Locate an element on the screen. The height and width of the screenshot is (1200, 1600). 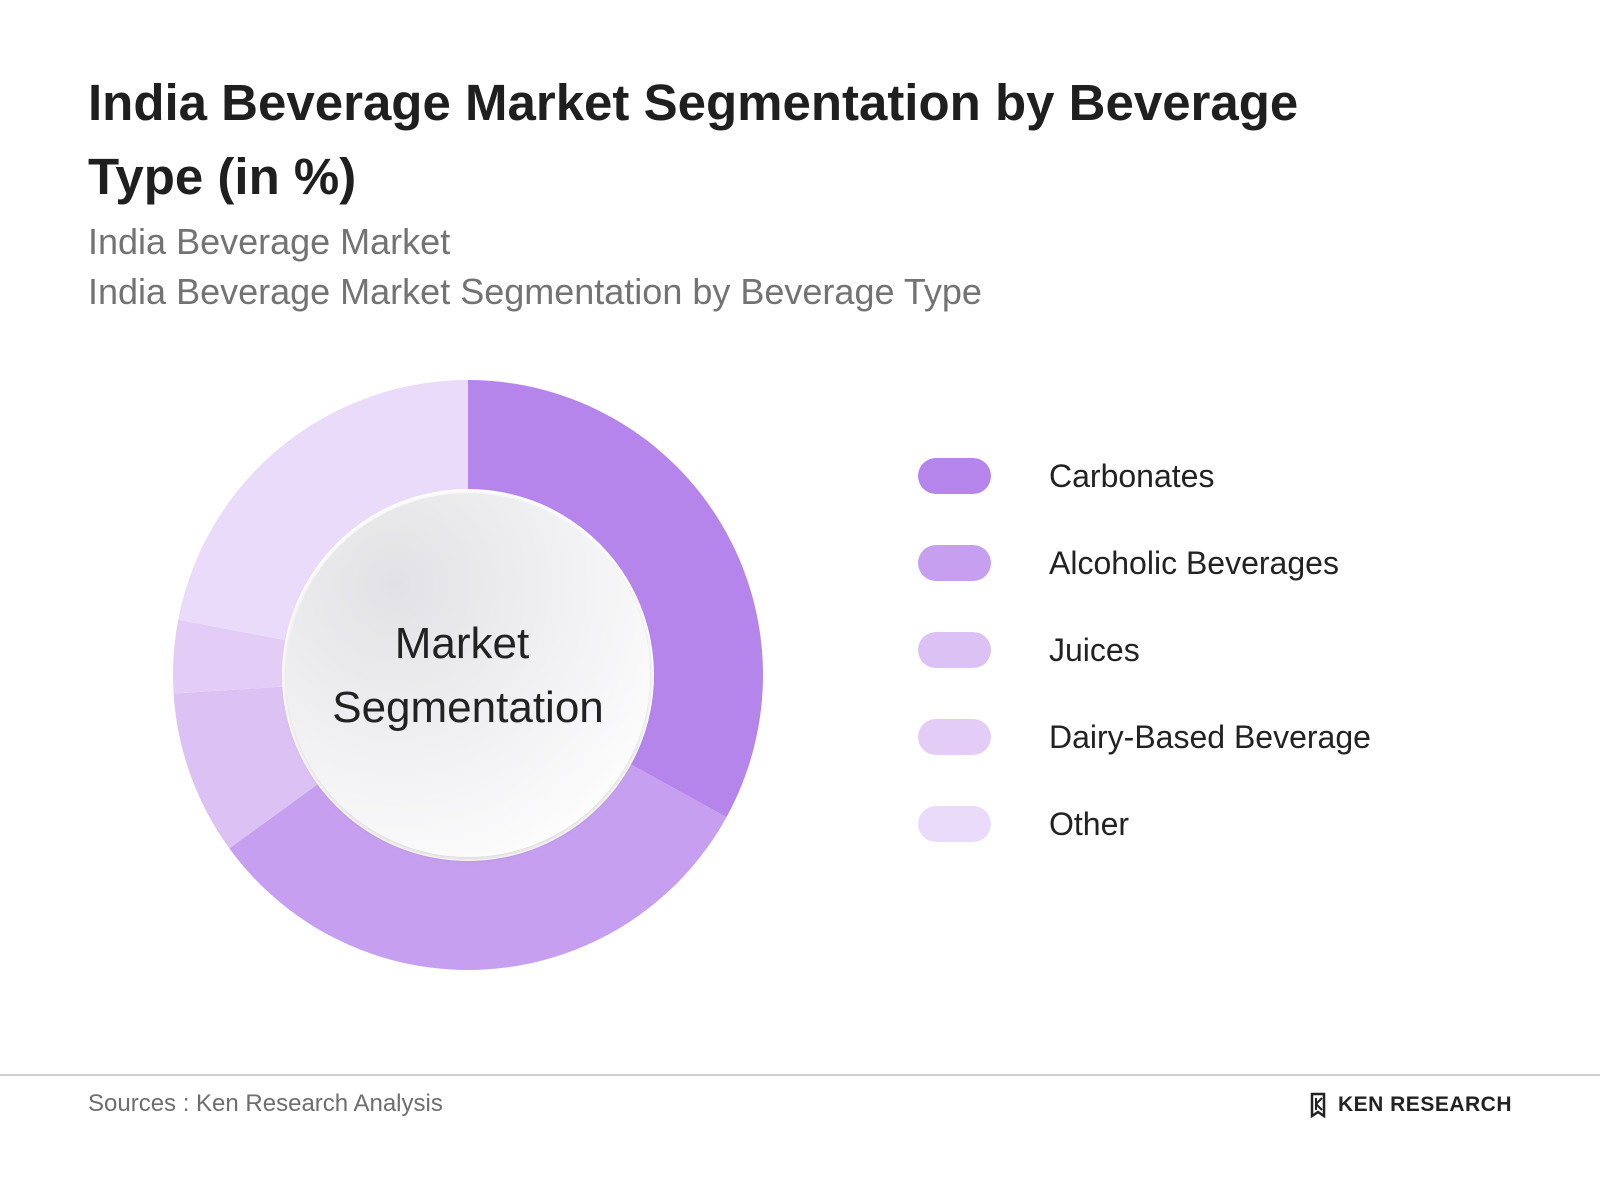
chart-subtitle-market: India Beverage Market is located at coordinates (269, 241).